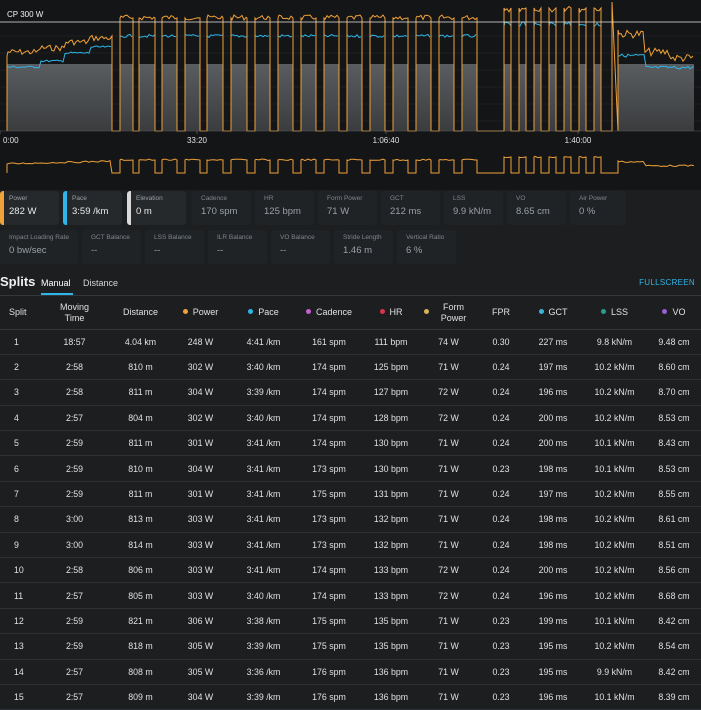 This screenshot has width=701, height=710. What do you see at coordinates (140, 494) in the screenshot?
I see `table-cell-distance: 811 m` at bounding box center [140, 494].